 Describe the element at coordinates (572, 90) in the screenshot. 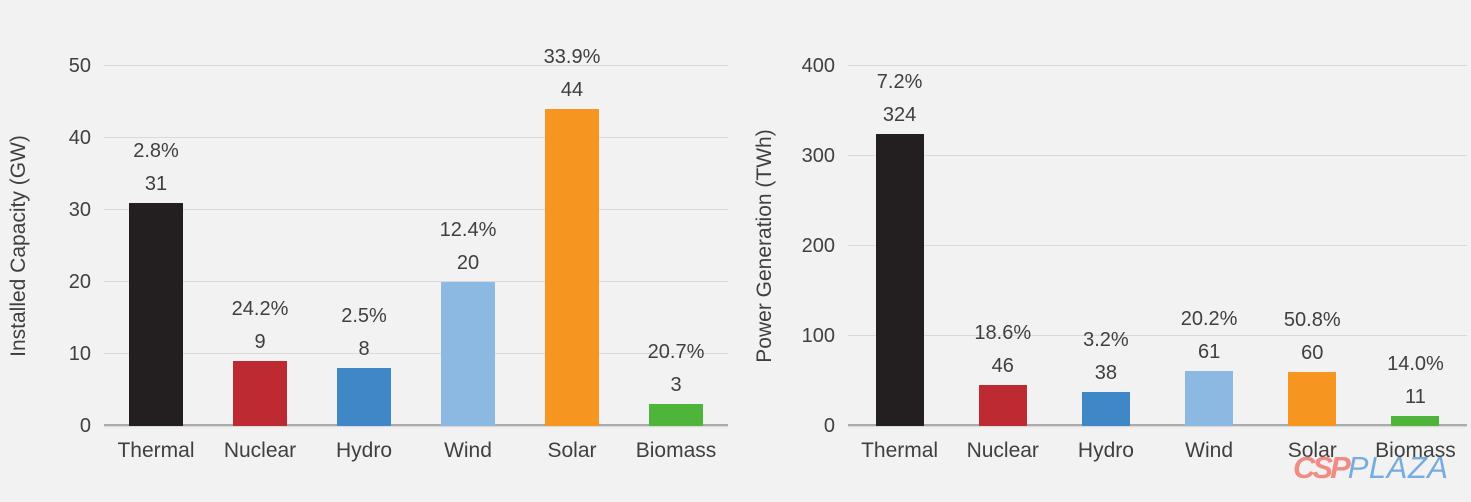

I see `value-label-solar: 44` at that location.